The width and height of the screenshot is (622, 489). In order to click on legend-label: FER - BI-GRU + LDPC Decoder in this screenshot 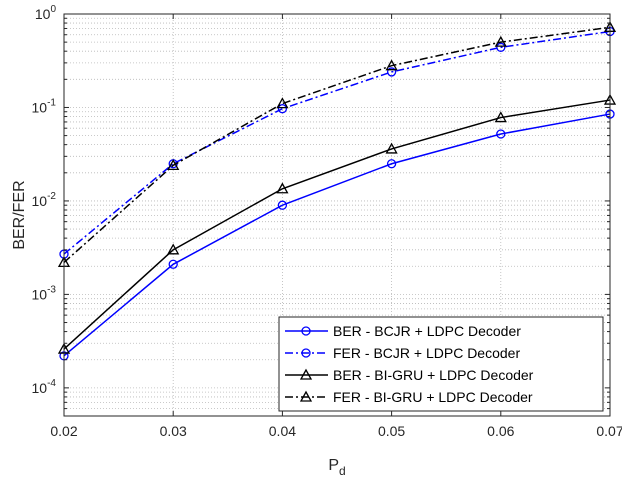, I will do `click(433, 397)`.